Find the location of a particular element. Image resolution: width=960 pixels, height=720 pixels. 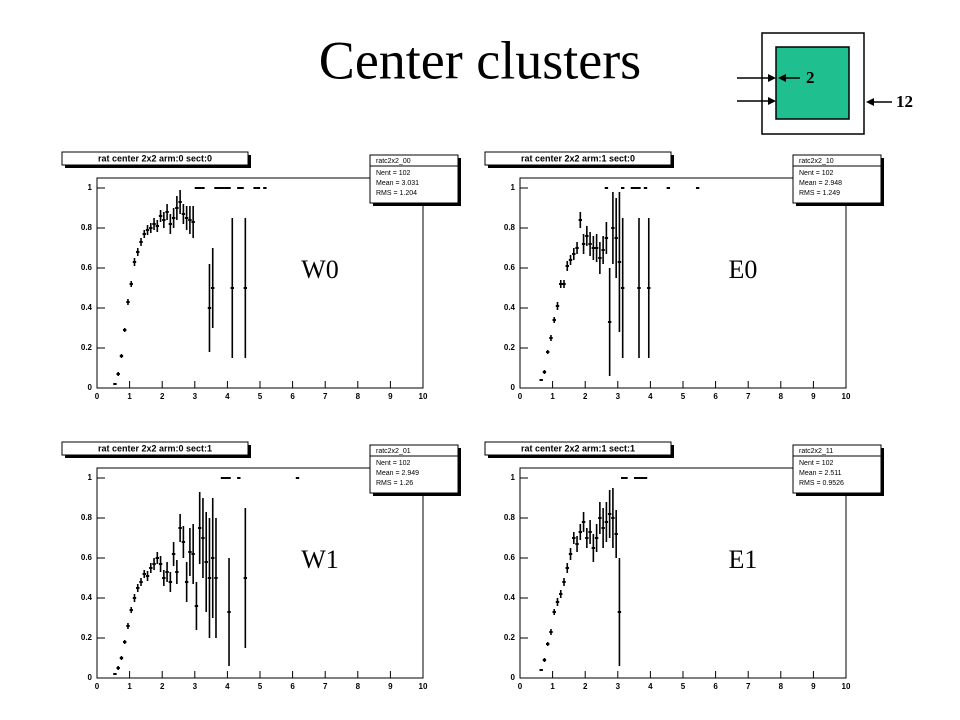

plot-title: rat center 2x2 arm:0 sect:0 is located at coordinates (155, 158).